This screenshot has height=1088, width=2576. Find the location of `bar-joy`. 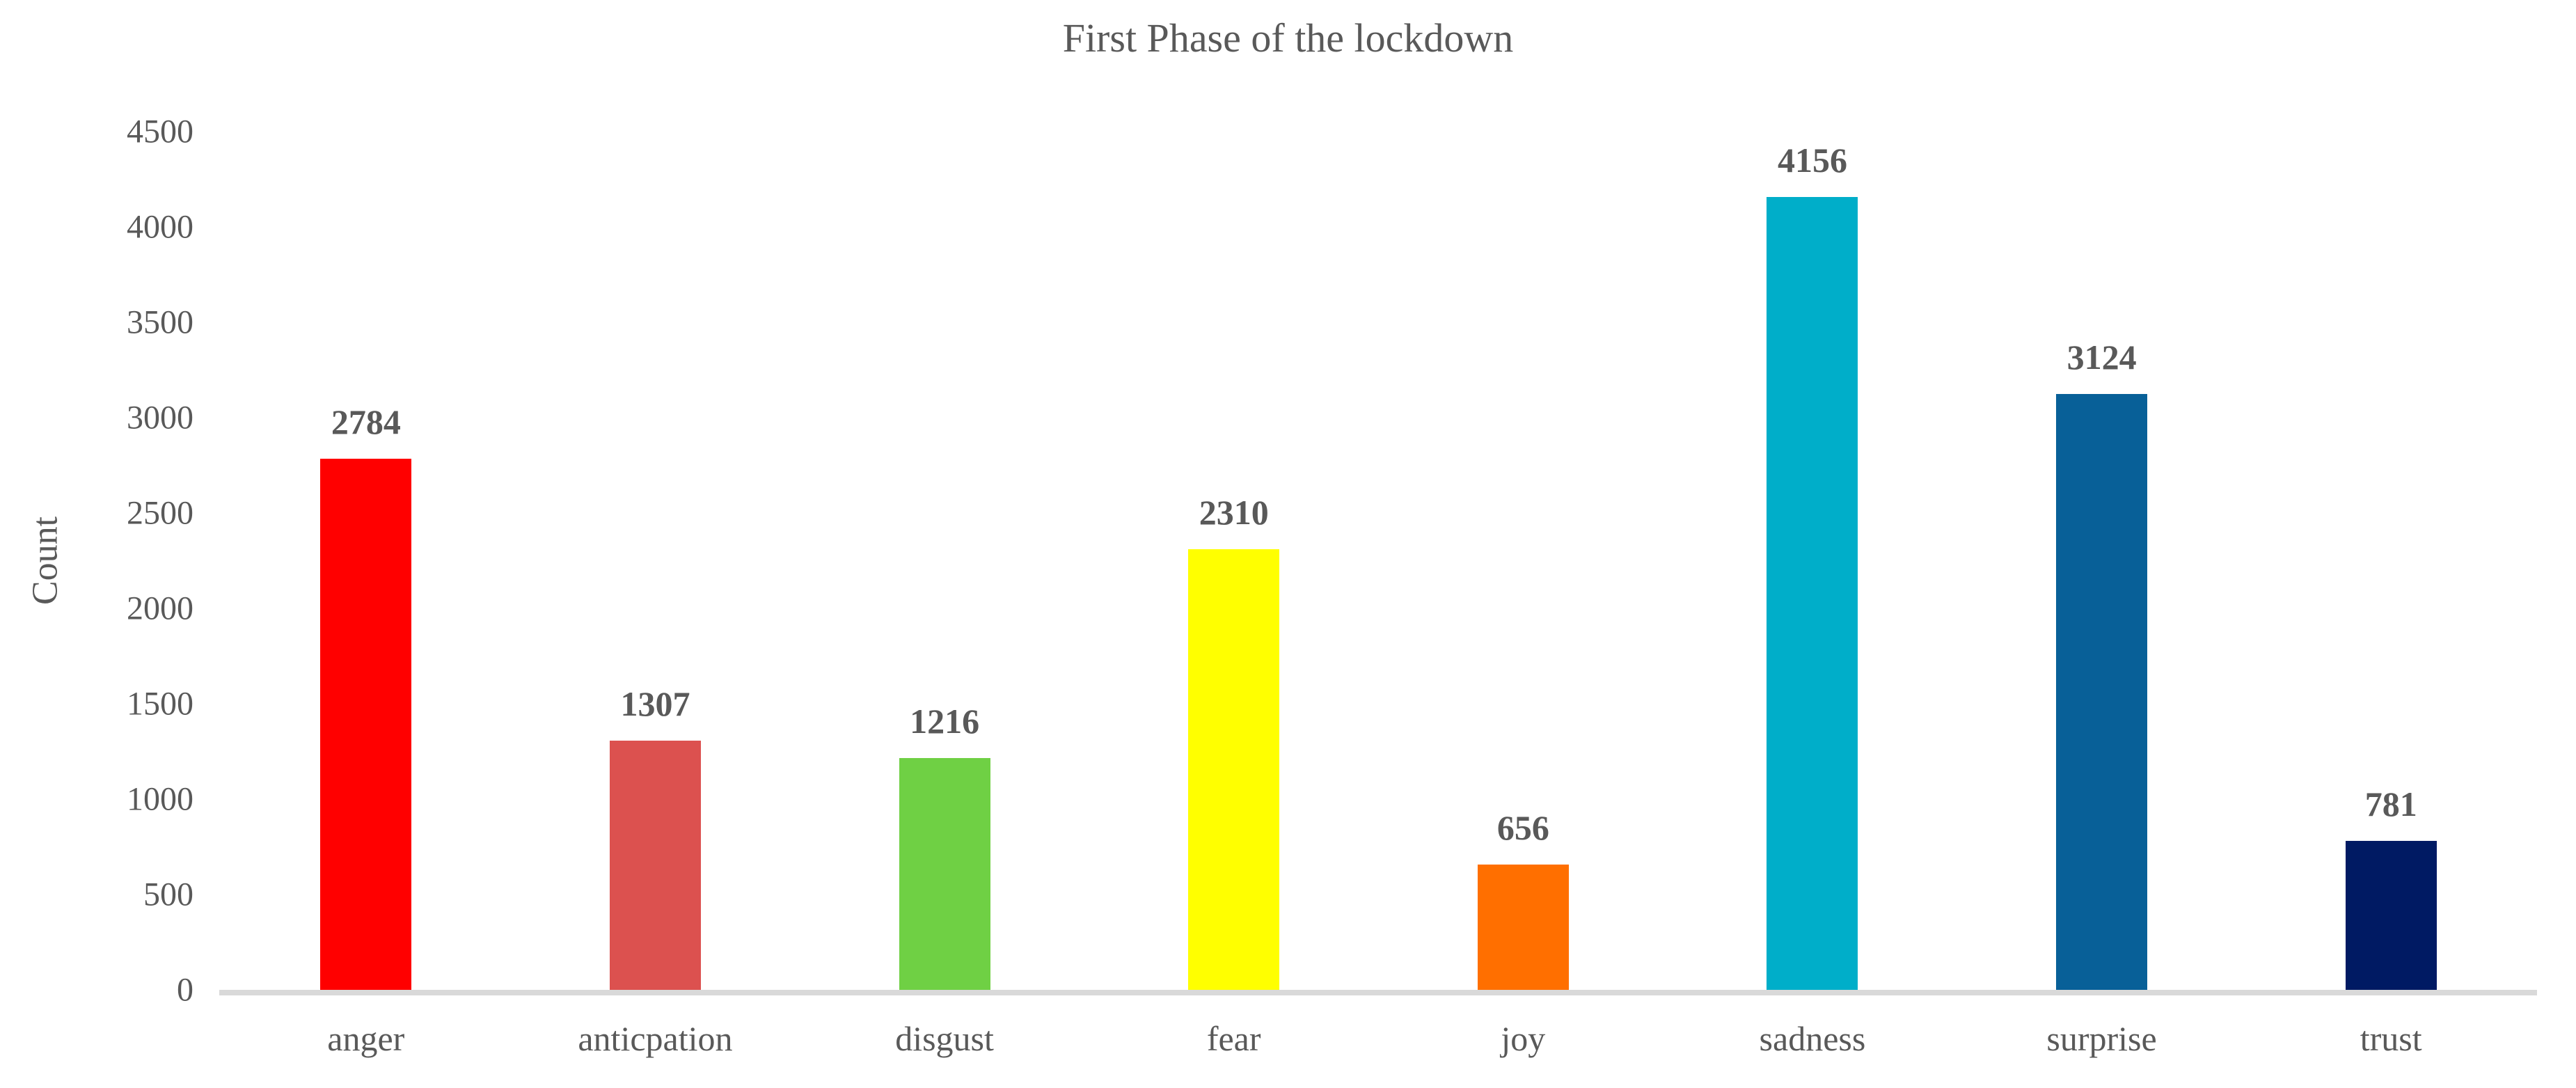

bar-joy is located at coordinates (1523, 927).